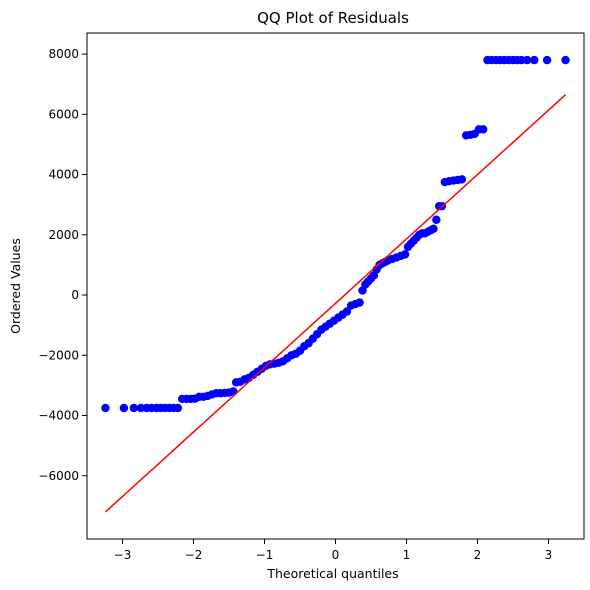  Describe the element at coordinates (58, 355) in the screenshot. I see `y-tick-label: −2000` at that location.